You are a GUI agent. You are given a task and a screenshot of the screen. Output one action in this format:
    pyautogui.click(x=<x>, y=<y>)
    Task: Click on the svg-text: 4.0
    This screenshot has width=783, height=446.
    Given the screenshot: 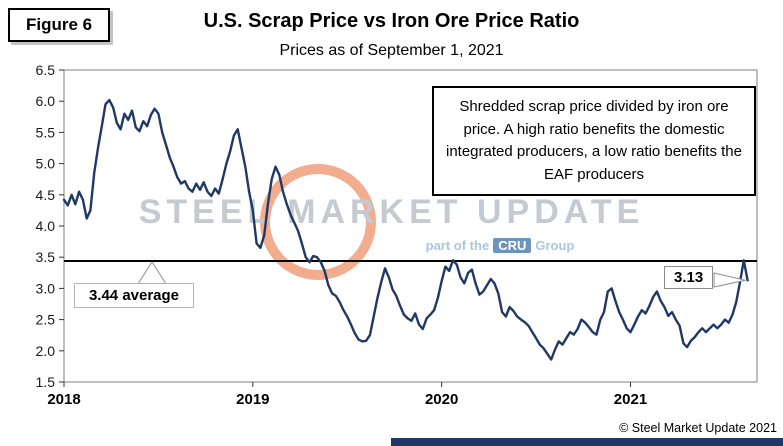 What is the action you would take?
    pyautogui.click(x=46, y=226)
    